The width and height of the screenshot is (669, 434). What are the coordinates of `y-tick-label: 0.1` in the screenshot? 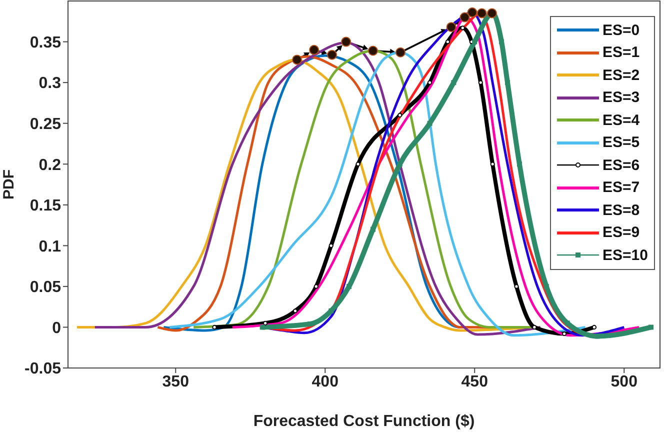 It's located at (50, 247).